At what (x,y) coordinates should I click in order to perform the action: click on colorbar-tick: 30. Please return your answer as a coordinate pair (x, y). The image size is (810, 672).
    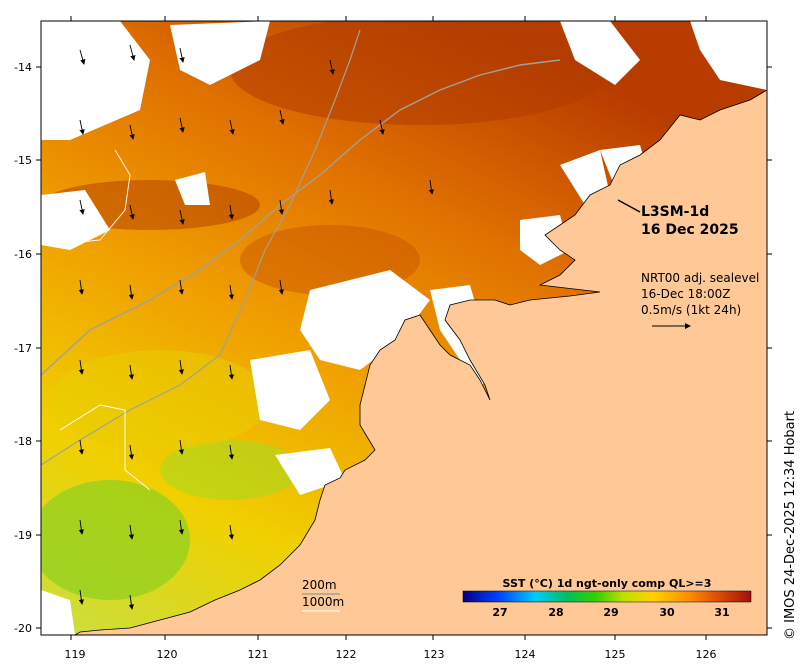
    Looking at the image, I should click on (667, 612).